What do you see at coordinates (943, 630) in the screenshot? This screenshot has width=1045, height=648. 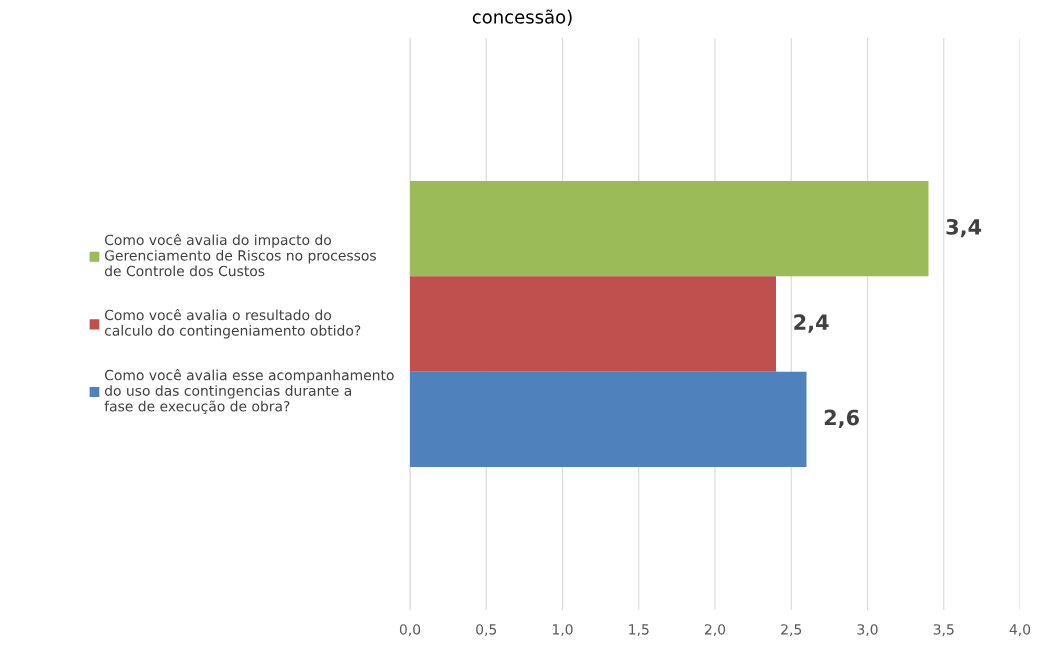 I see `x-tick-label: 3,5` at bounding box center [943, 630].